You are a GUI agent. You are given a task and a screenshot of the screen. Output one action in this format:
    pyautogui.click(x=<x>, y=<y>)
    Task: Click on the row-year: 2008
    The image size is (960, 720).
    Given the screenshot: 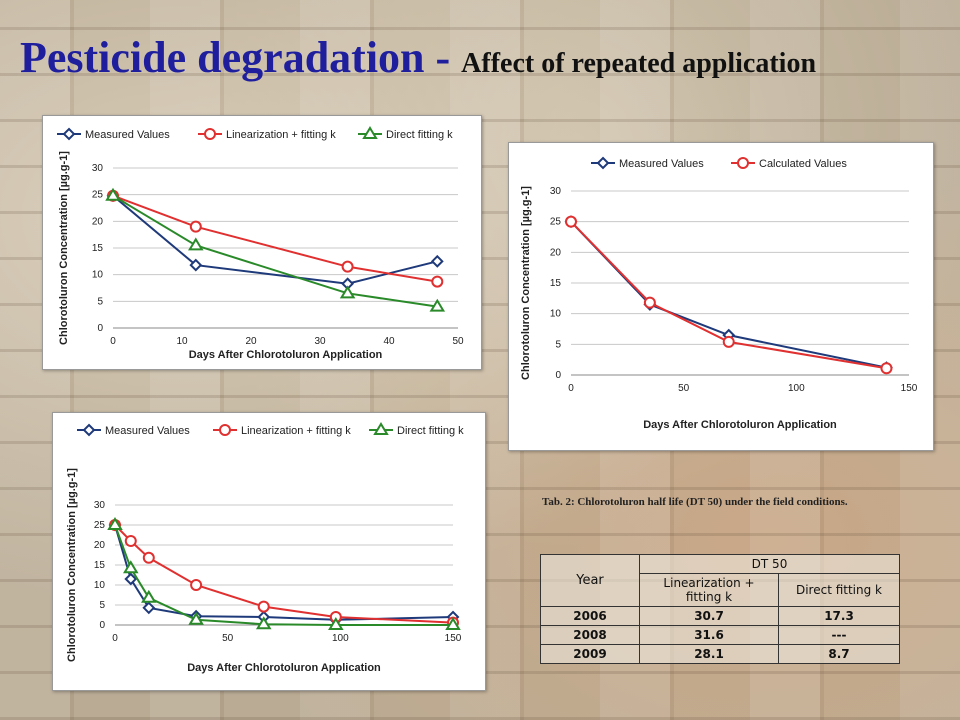 What is the action you would take?
    pyautogui.click(x=590, y=635)
    